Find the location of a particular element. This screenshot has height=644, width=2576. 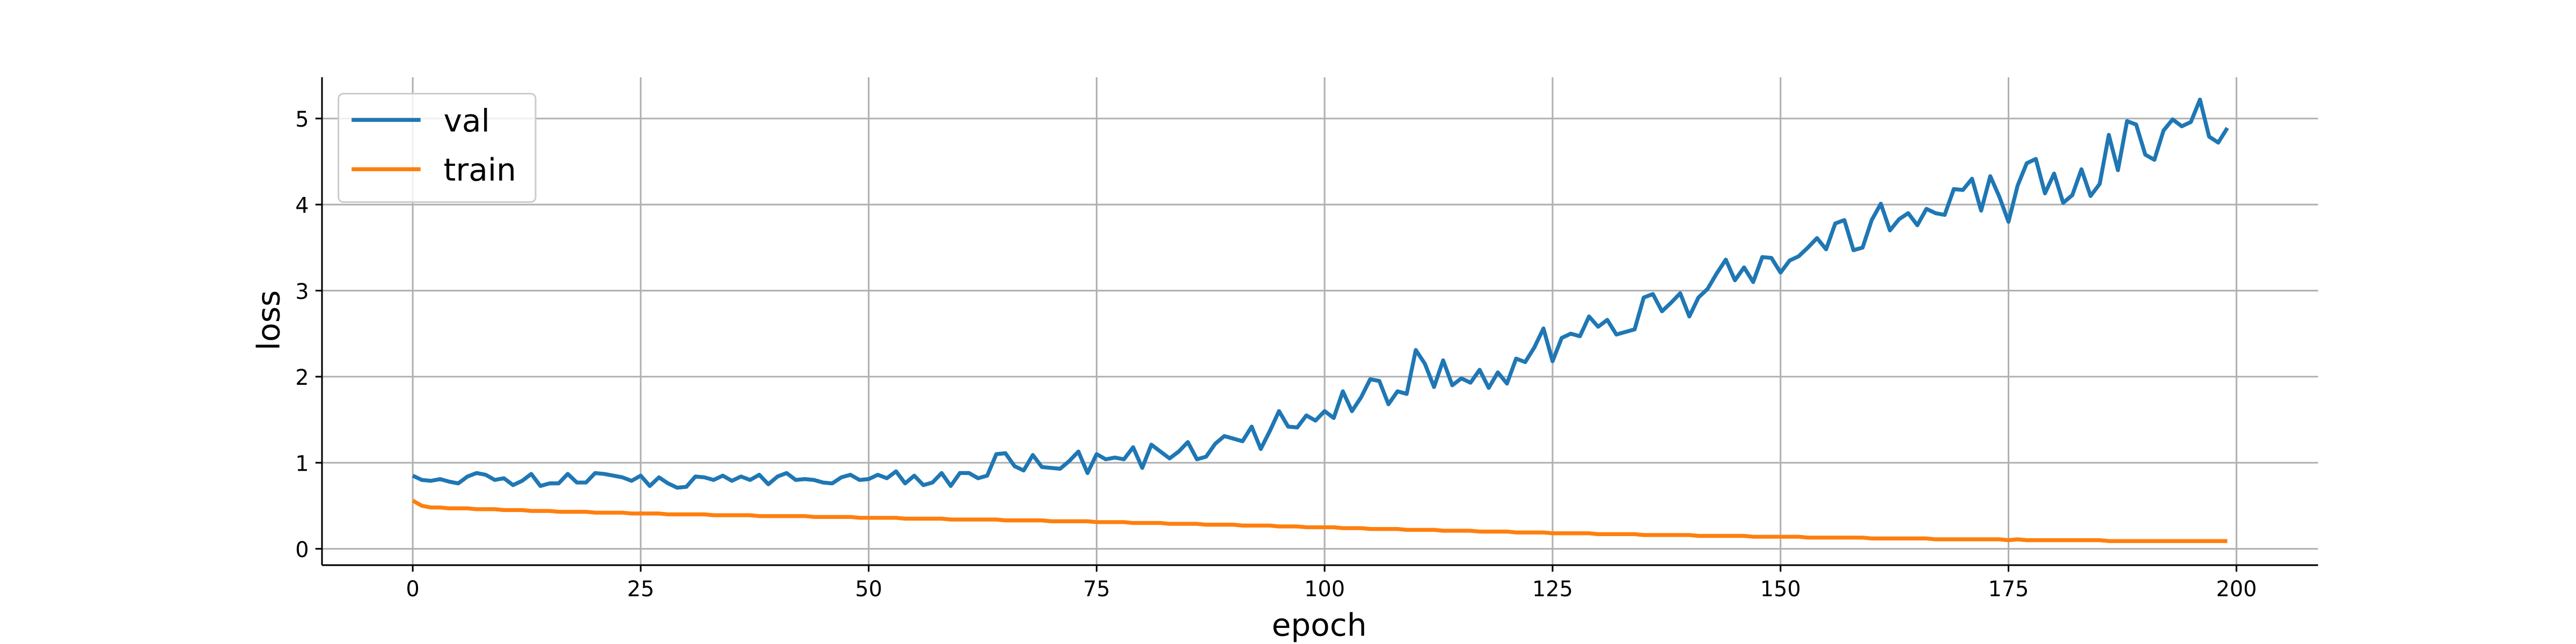

legend: val train is located at coordinates (437, 147).